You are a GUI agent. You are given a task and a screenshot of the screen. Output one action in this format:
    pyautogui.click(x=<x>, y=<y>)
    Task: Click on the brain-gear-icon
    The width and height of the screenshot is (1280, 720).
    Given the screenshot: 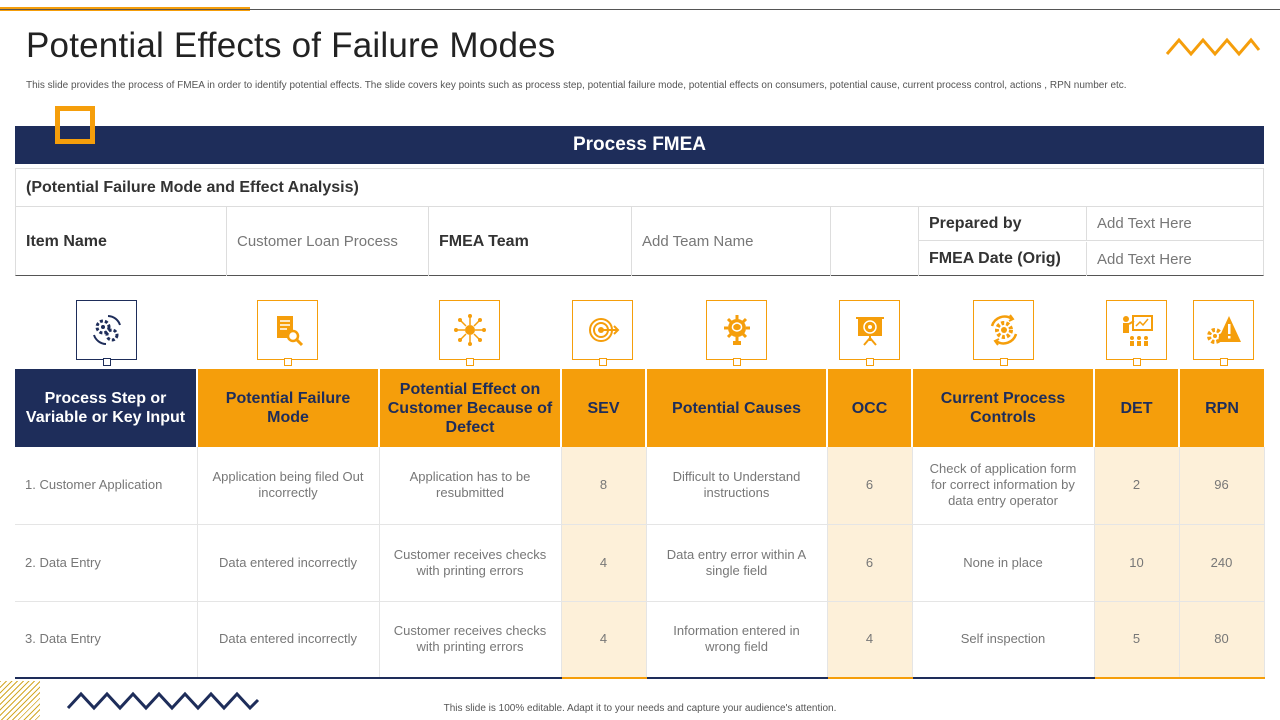 What is the action you would take?
    pyautogui.click(x=736, y=333)
    